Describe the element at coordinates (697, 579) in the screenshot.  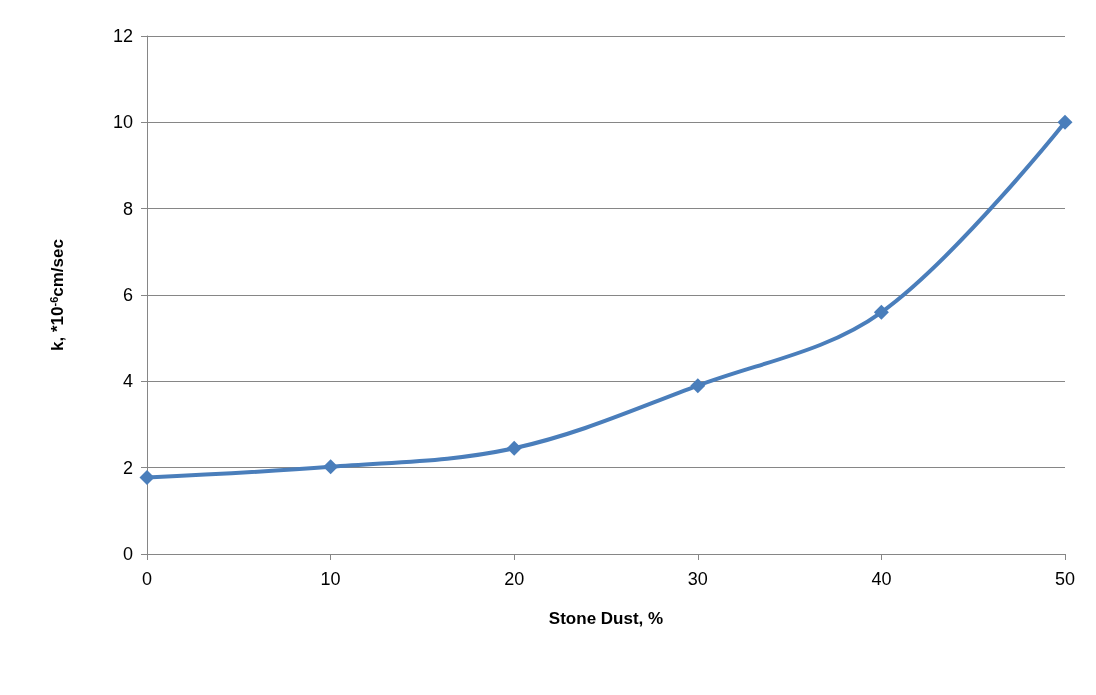
I see `x-tick-label: 30` at that location.